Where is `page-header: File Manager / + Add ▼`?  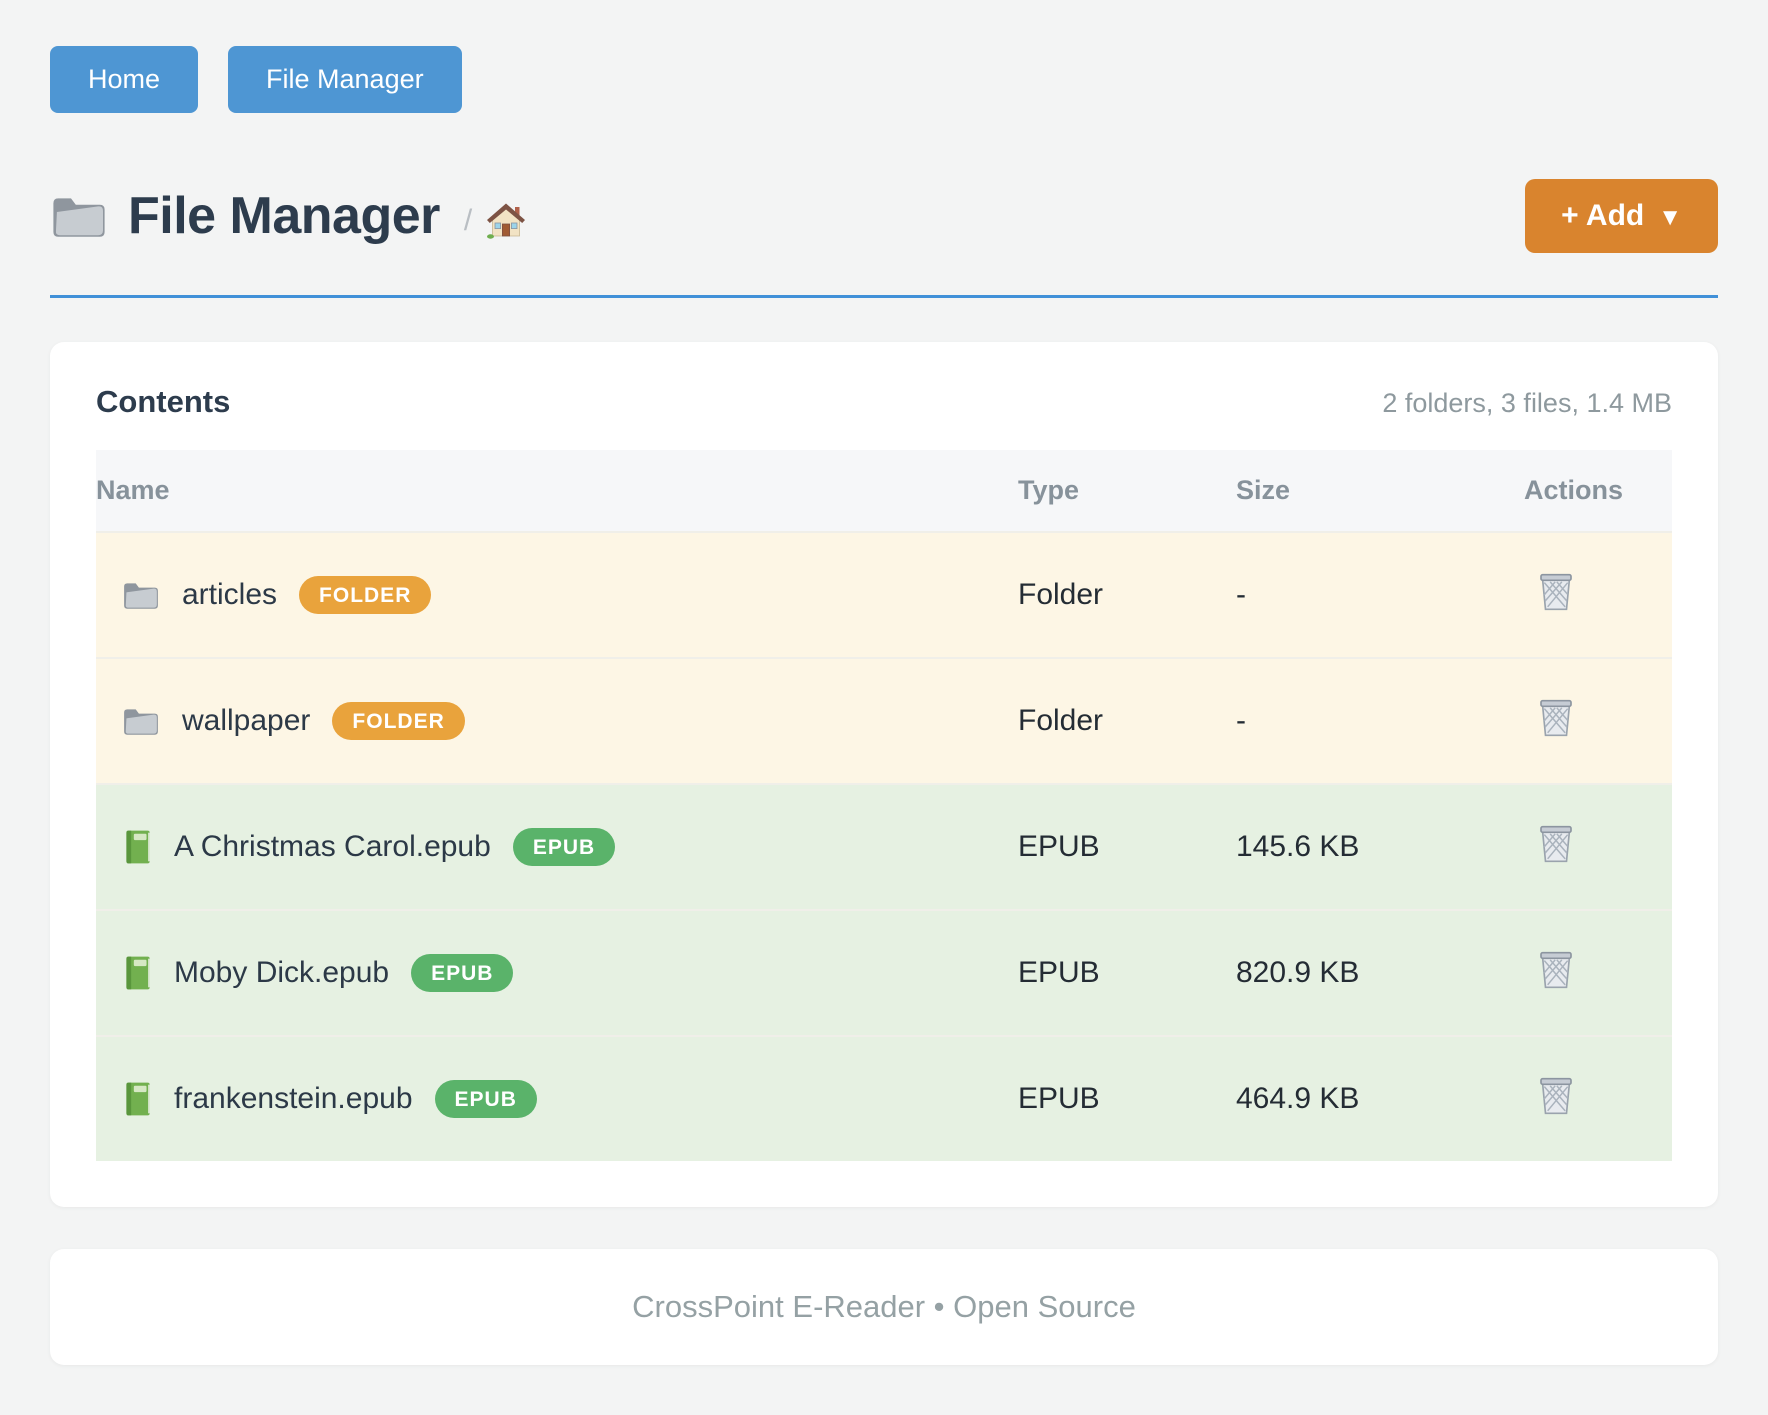 page-header: File Manager / + Add ▼ is located at coordinates (884, 216).